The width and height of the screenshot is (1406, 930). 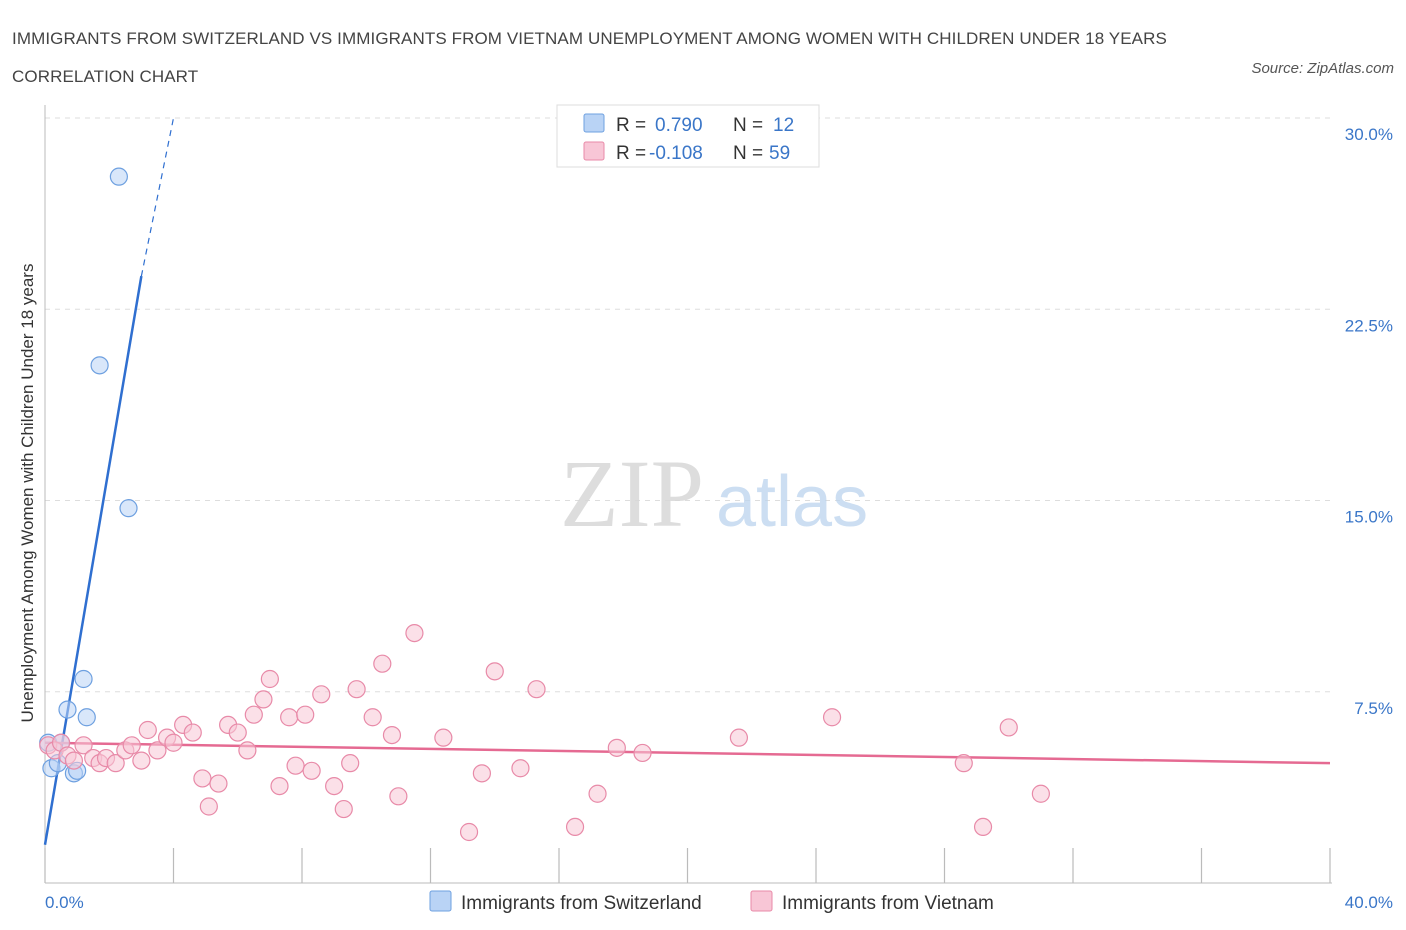 What do you see at coordinates (440, 901) in the screenshot?
I see `bottom-legend-swatch-switzerland` at bounding box center [440, 901].